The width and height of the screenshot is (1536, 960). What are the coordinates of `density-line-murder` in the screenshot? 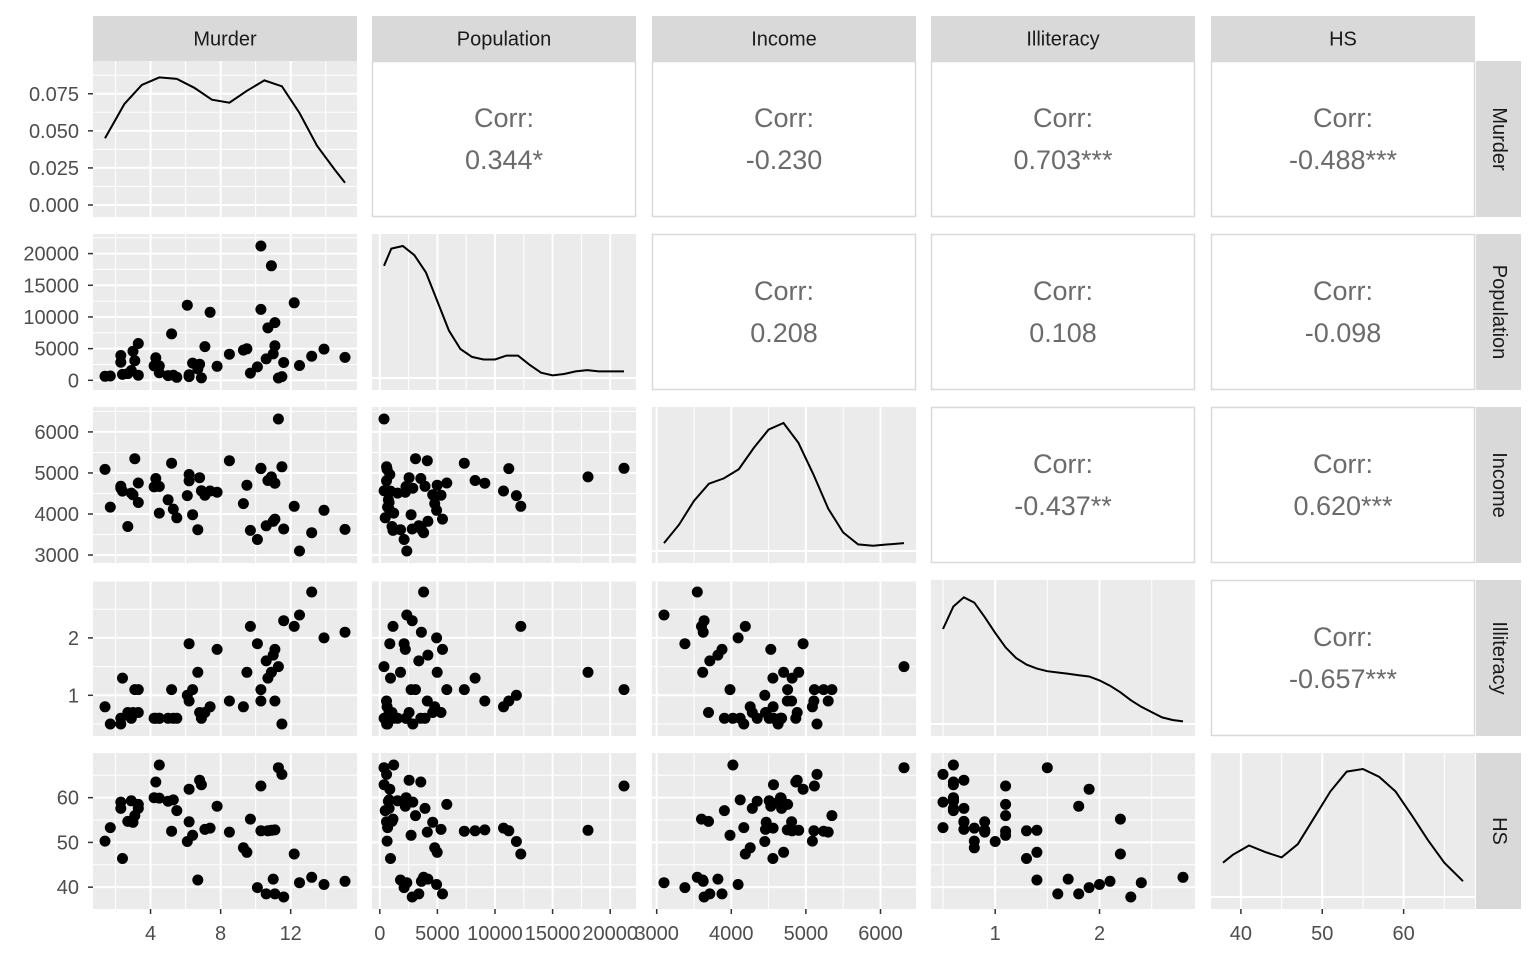 It's located at (225, 130).